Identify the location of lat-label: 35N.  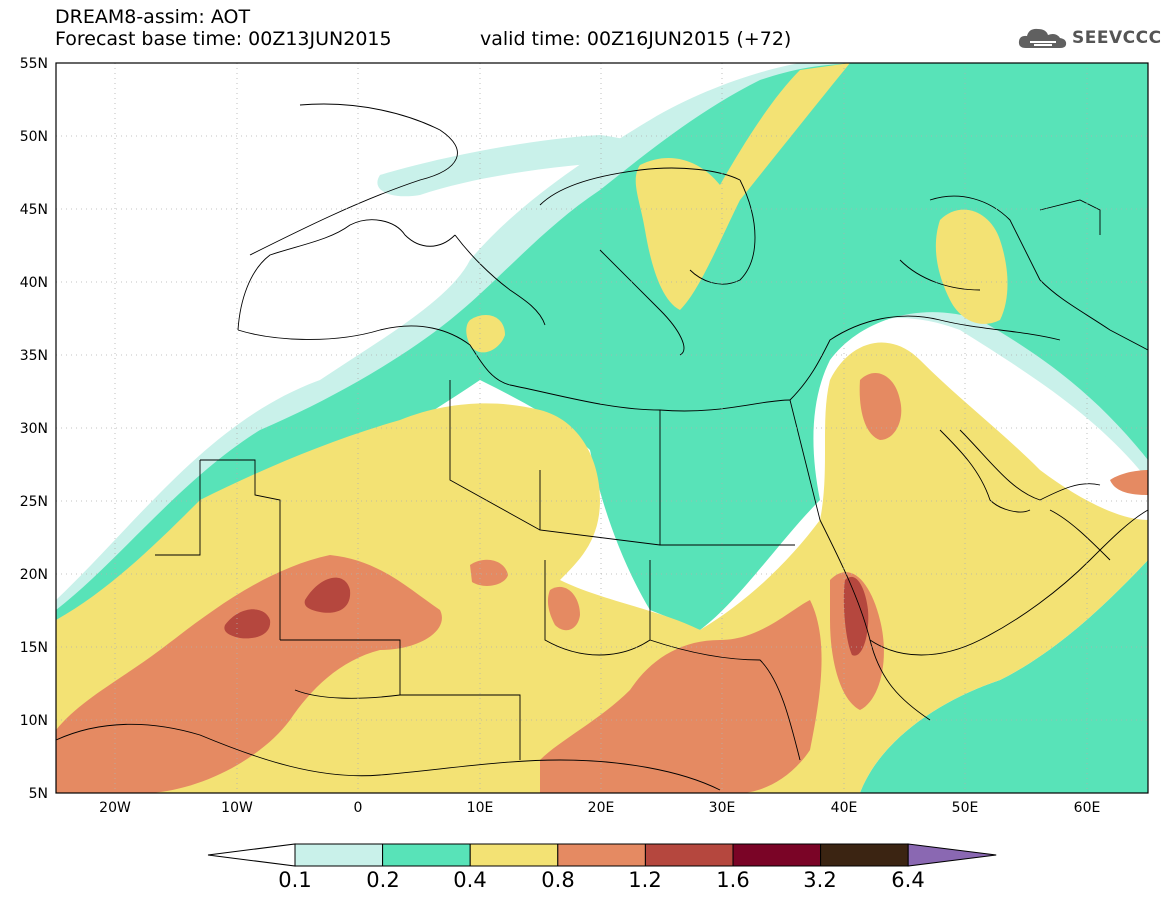
(34, 356).